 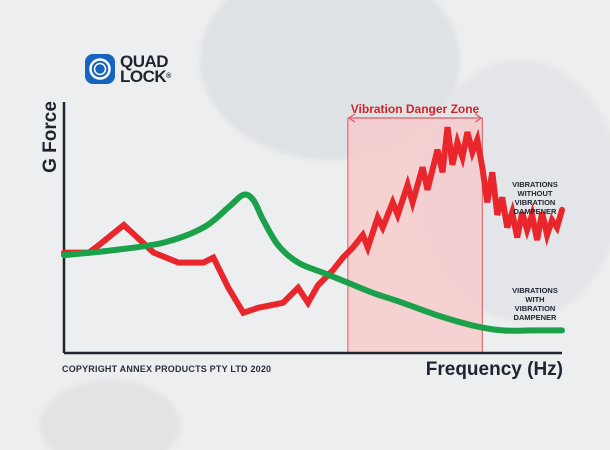 I want to click on green-series-label-line: DAMPENER, so click(x=535, y=317).